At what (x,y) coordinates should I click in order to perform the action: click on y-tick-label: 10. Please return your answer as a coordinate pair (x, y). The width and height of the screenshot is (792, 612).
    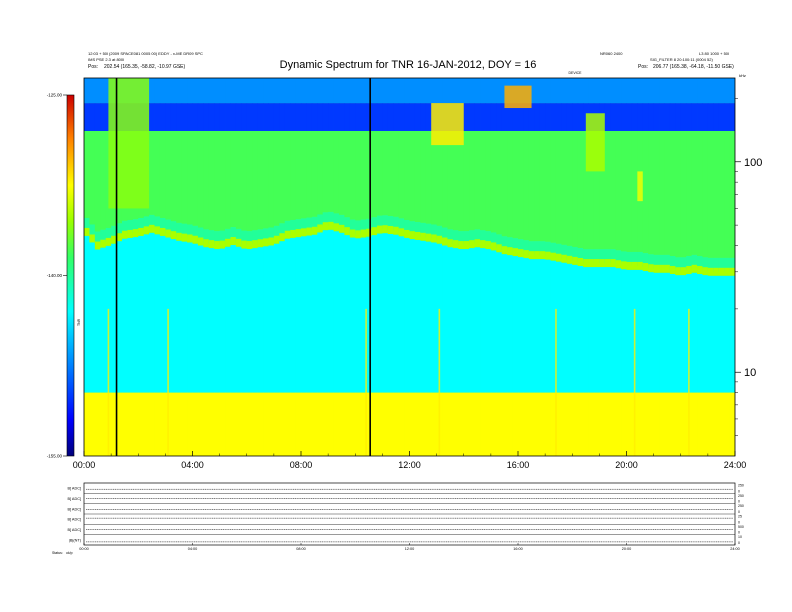
    Looking at the image, I should click on (750, 373).